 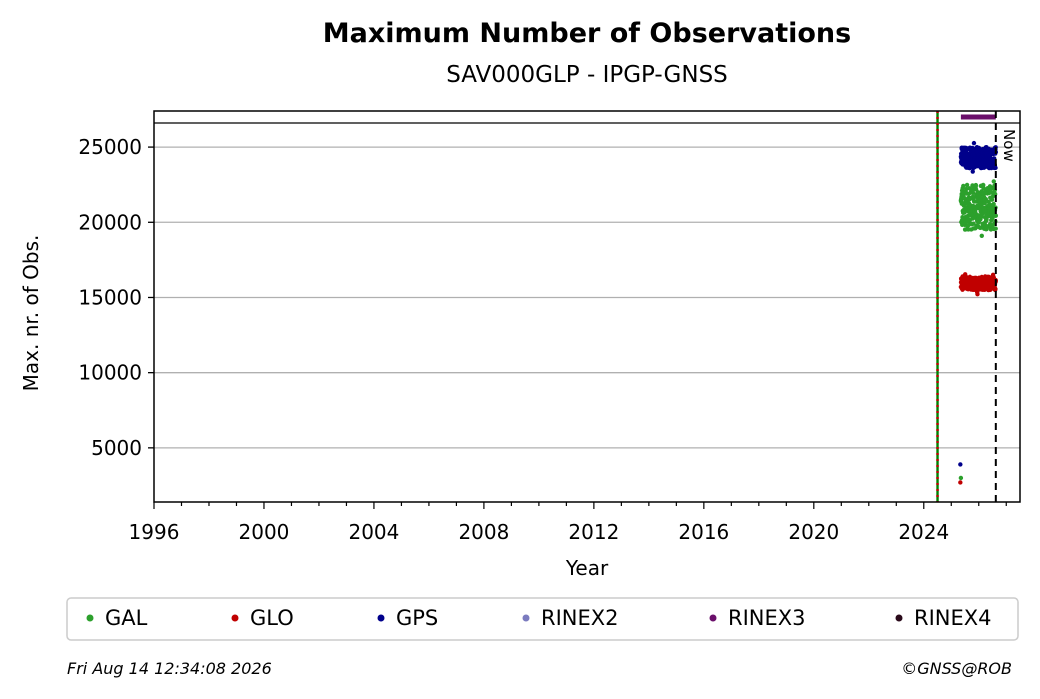 What do you see at coordinates (923, 532) in the screenshot?
I see `x-tick-label: 2024` at bounding box center [923, 532].